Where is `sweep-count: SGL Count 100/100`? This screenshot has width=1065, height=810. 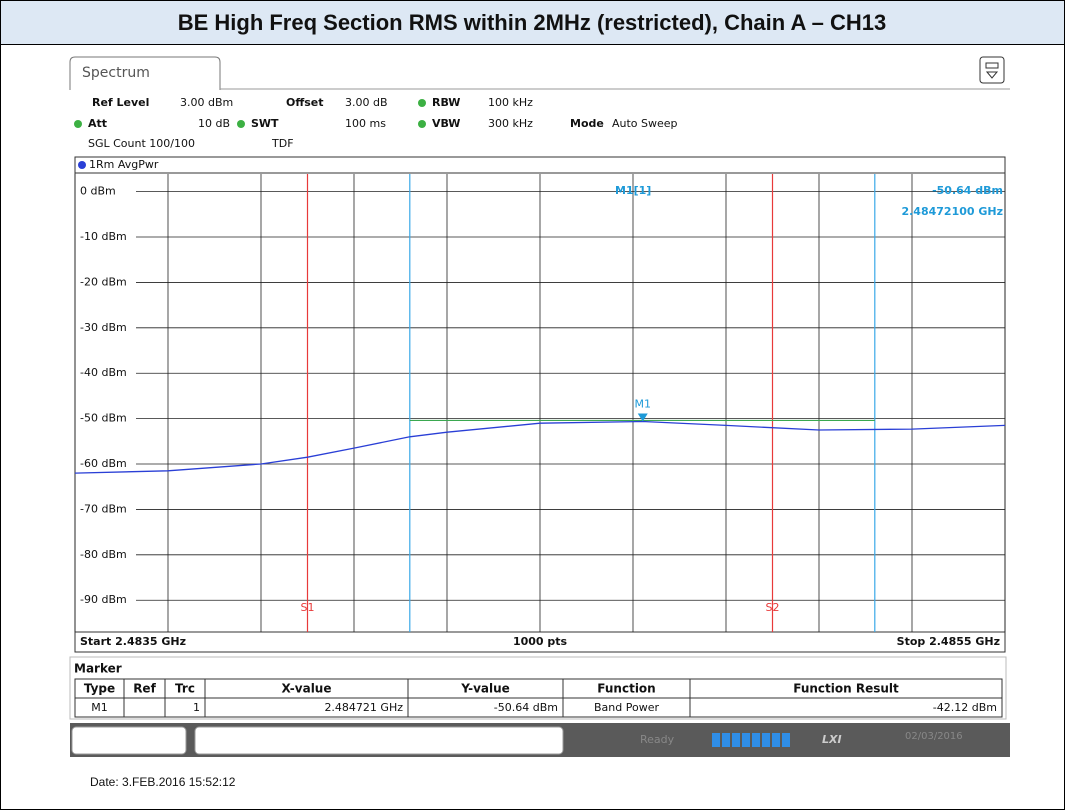
sweep-count: SGL Count 100/100 is located at coordinates (141, 143).